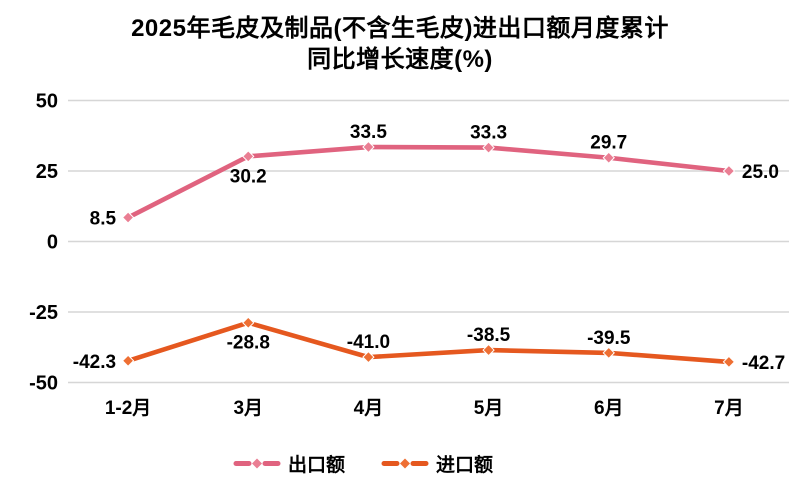  What do you see at coordinates (428, 342) in the screenshot?
I see `series-line-import` at bounding box center [428, 342].